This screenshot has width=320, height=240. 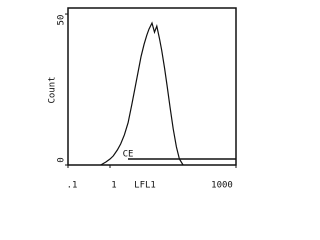 What do you see at coordinates (62, 20) in the screenshot?
I see `y-tick-label: 50` at bounding box center [62, 20].